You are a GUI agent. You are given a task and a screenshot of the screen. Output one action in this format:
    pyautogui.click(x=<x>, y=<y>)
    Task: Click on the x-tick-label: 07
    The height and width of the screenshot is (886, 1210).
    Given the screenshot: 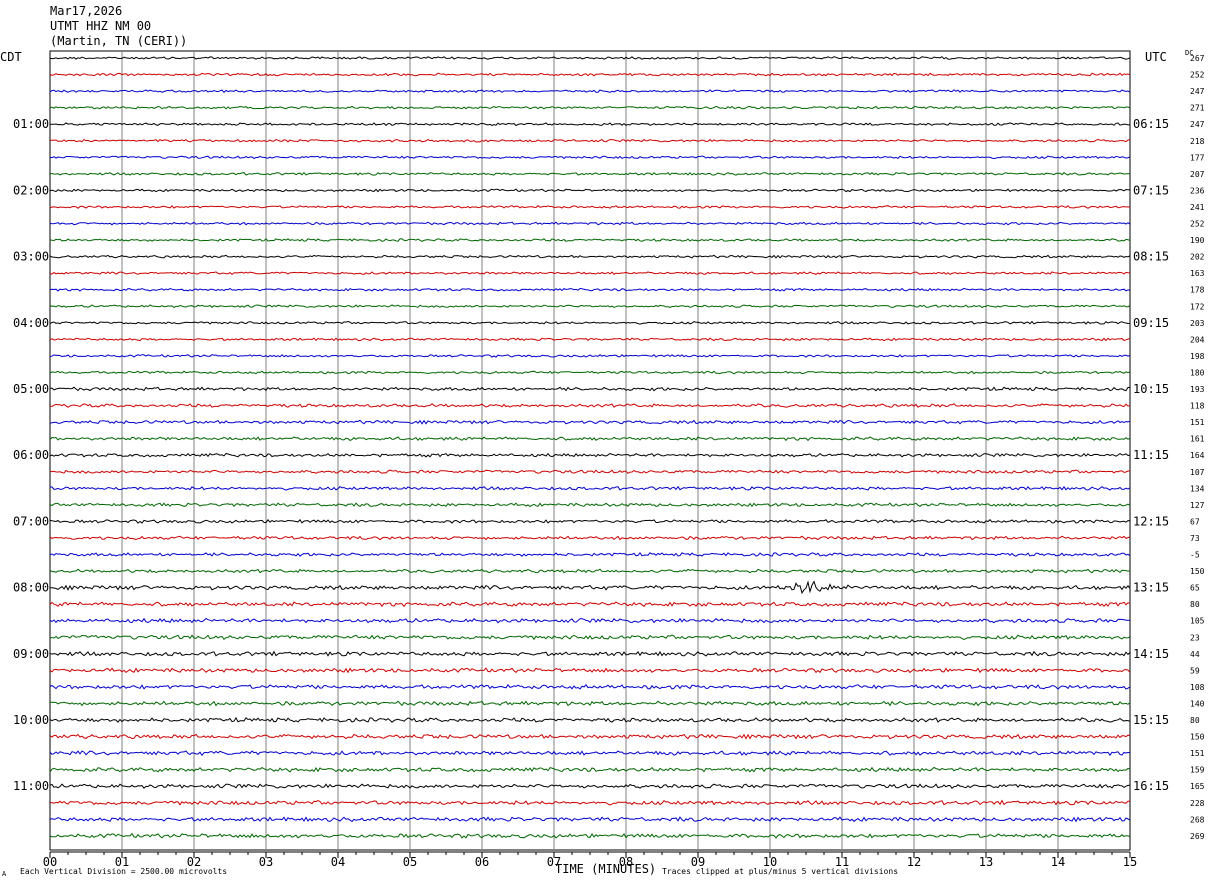 What is the action you would take?
    pyautogui.click(x=554, y=862)
    